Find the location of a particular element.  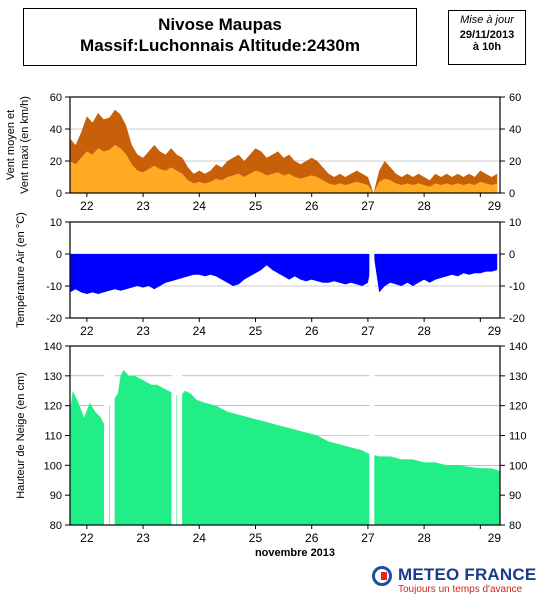

chart2-xtick-label: 25 is located at coordinates (256, 538).